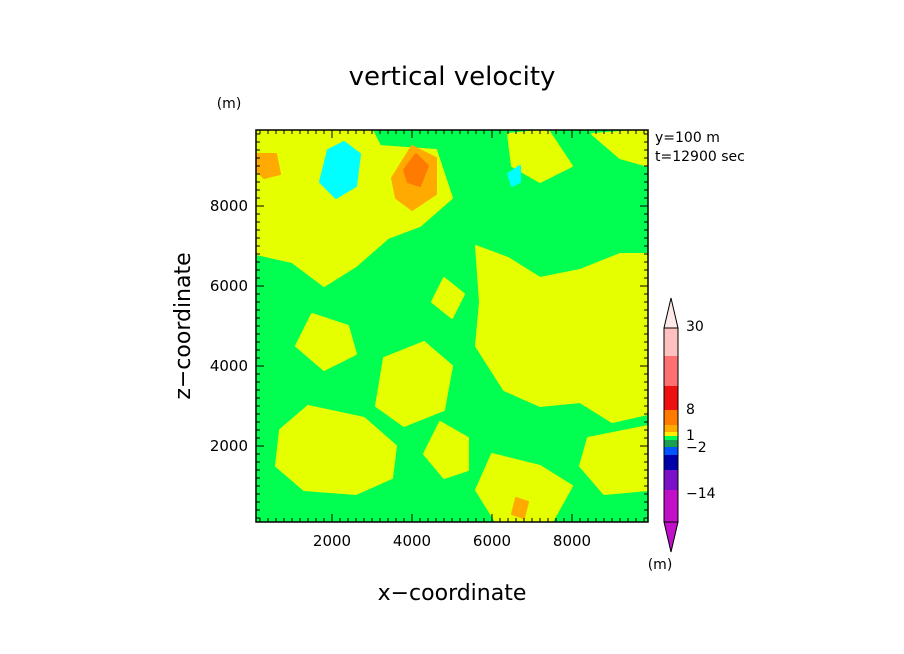 This screenshot has width=904, height=654. Describe the element at coordinates (332, 541) in the screenshot. I see `x-tick-label: 2000` at that location.